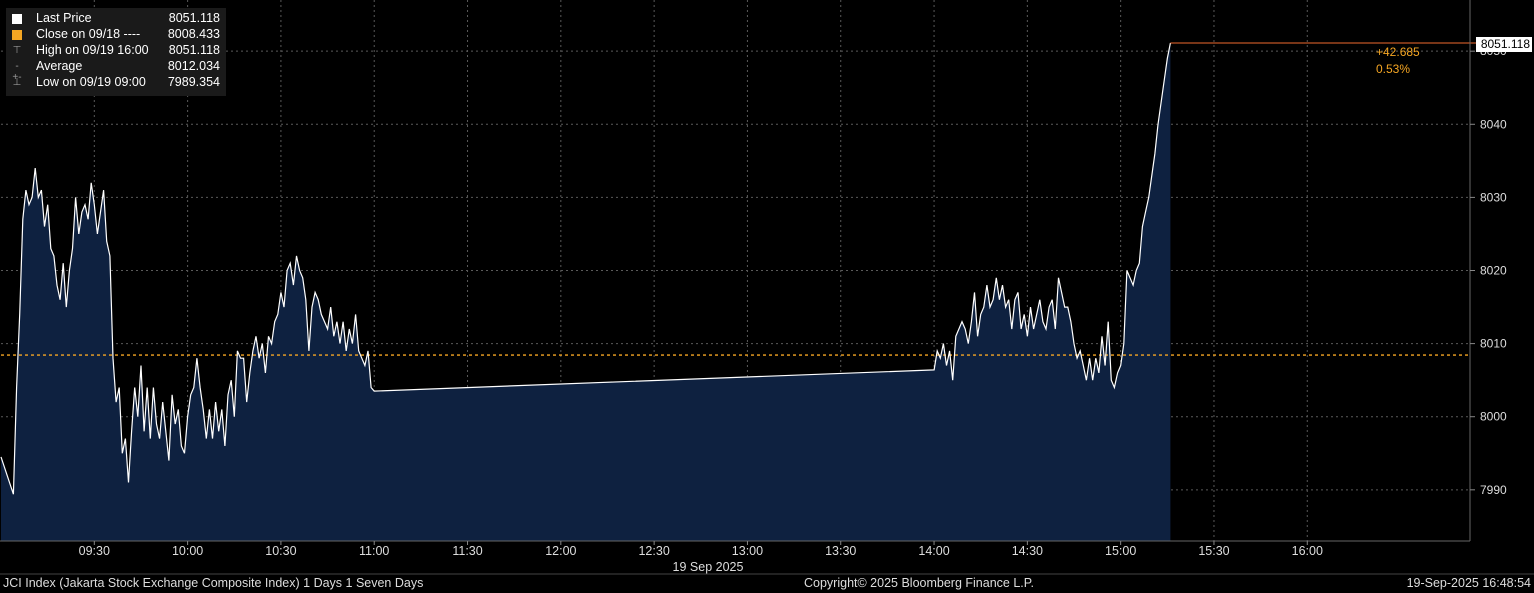 Image resolution: width=1534 pixels, height=593 pixels. I want to click on x-tick-label: 11:30, so click(467, 551).